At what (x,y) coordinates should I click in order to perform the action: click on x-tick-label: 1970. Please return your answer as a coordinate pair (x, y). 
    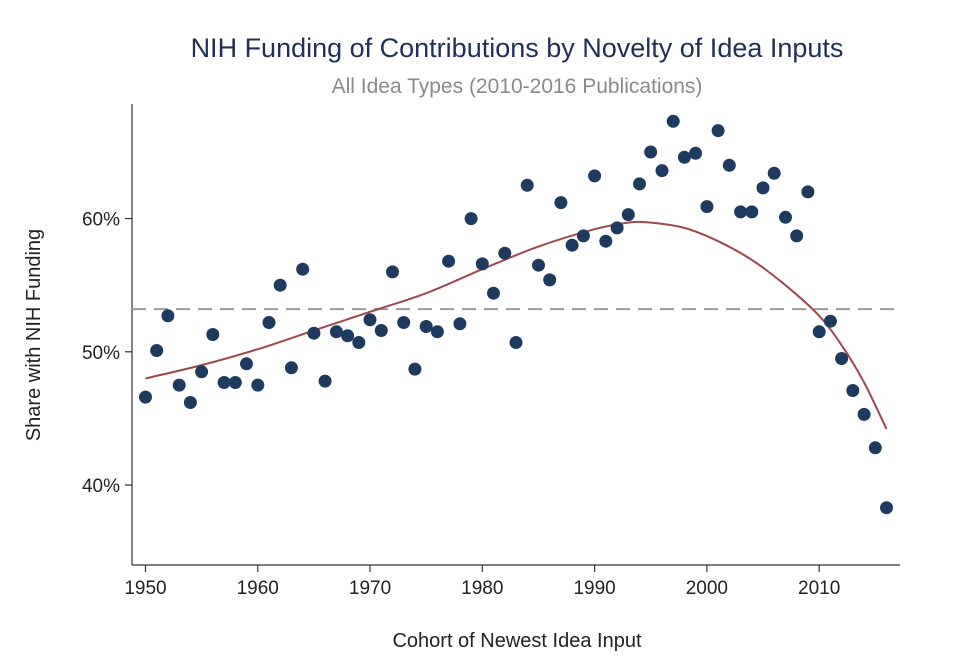
    Looking at the image, I should click on (370, 588).